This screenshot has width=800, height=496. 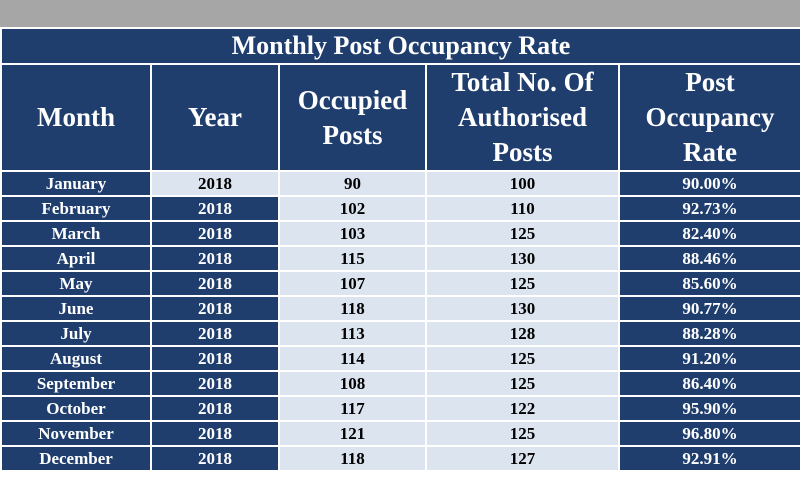 I want to click on table-row: May 2018 107 125 85.60%, so click(x=400, y=283).